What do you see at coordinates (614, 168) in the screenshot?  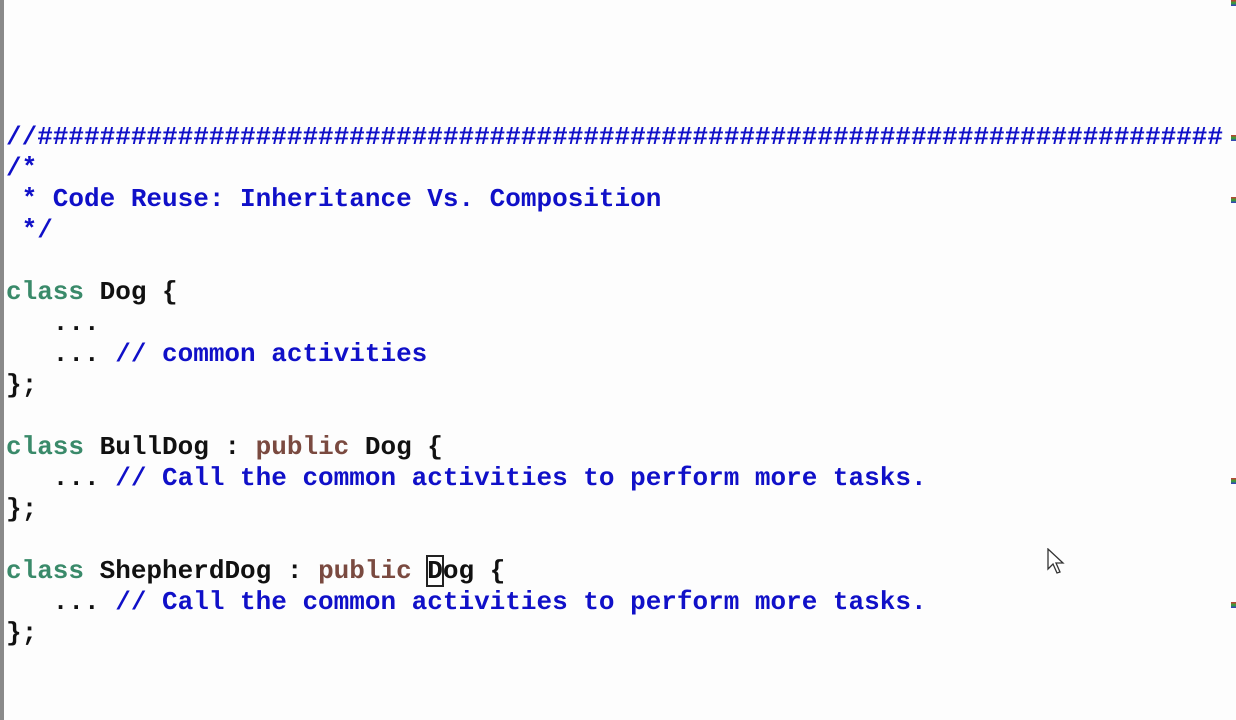 I see `code-line: /*` at bounding box center [614, 168].